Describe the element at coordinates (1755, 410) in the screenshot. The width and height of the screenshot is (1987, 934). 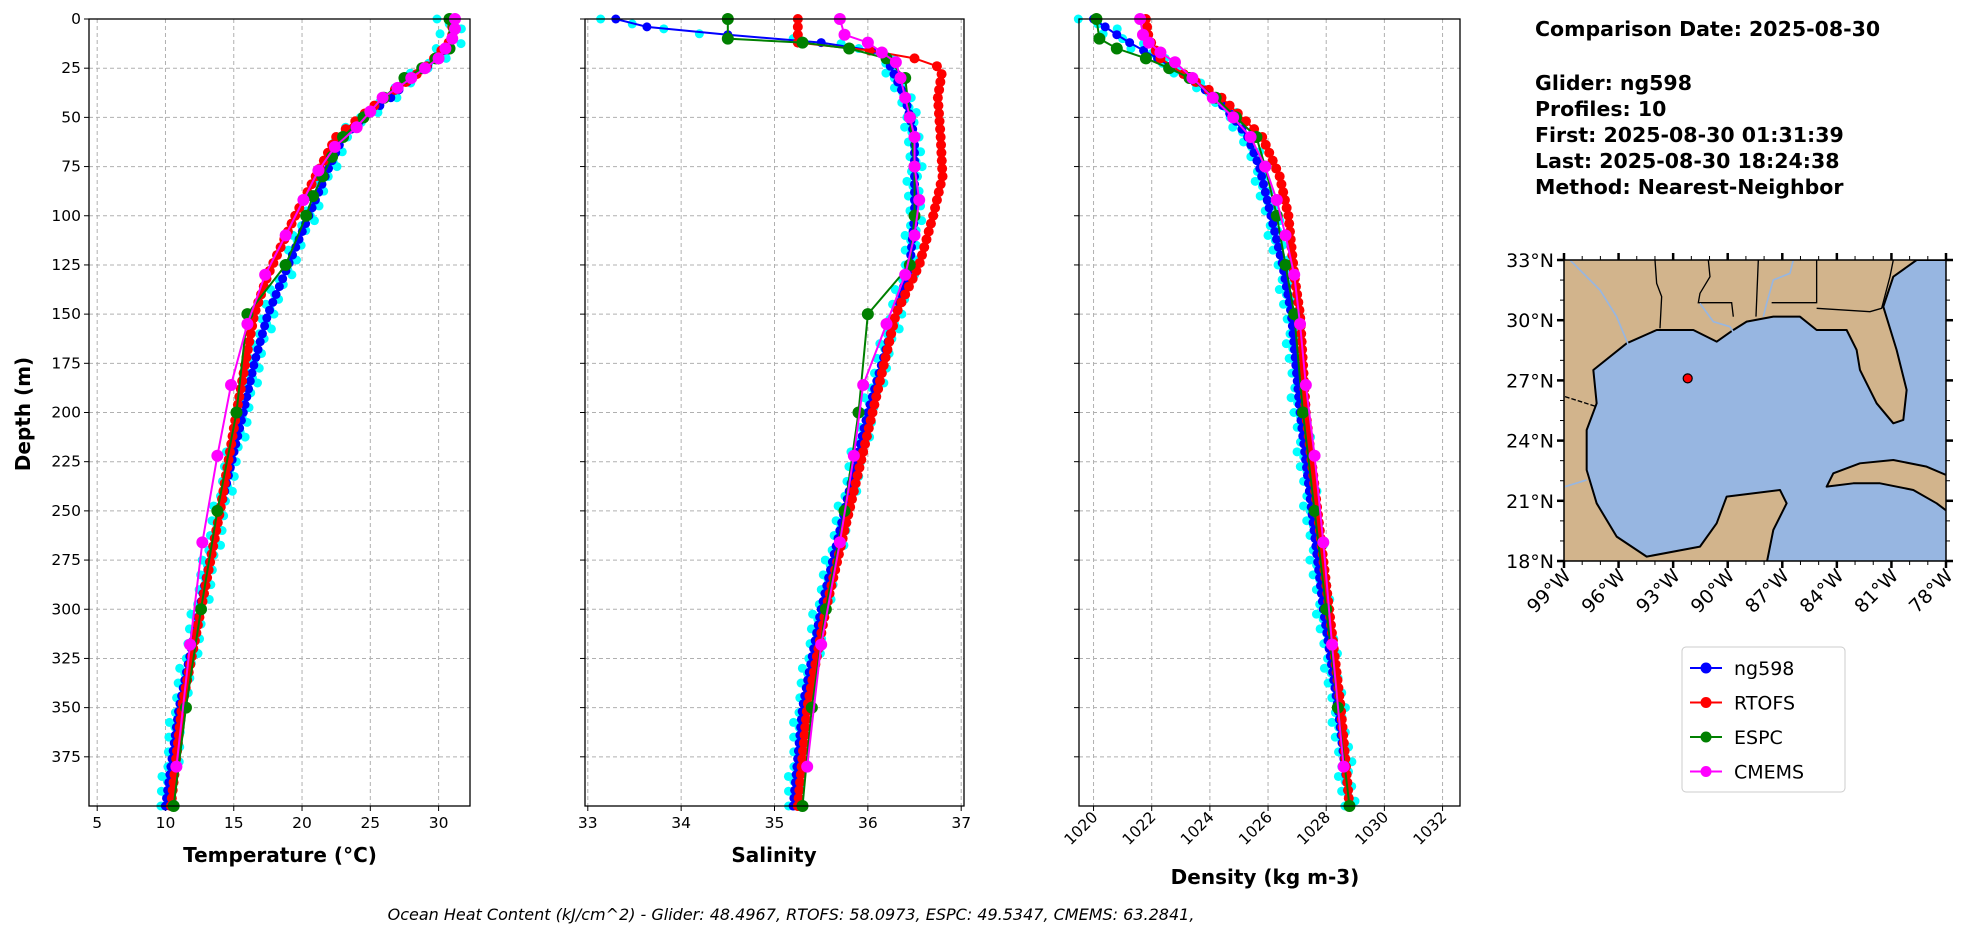
I see `map-frame` at that location.